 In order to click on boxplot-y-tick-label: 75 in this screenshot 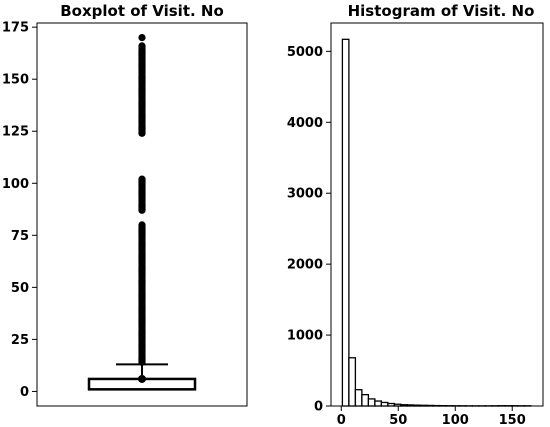, I will do `click(20, 236)`.